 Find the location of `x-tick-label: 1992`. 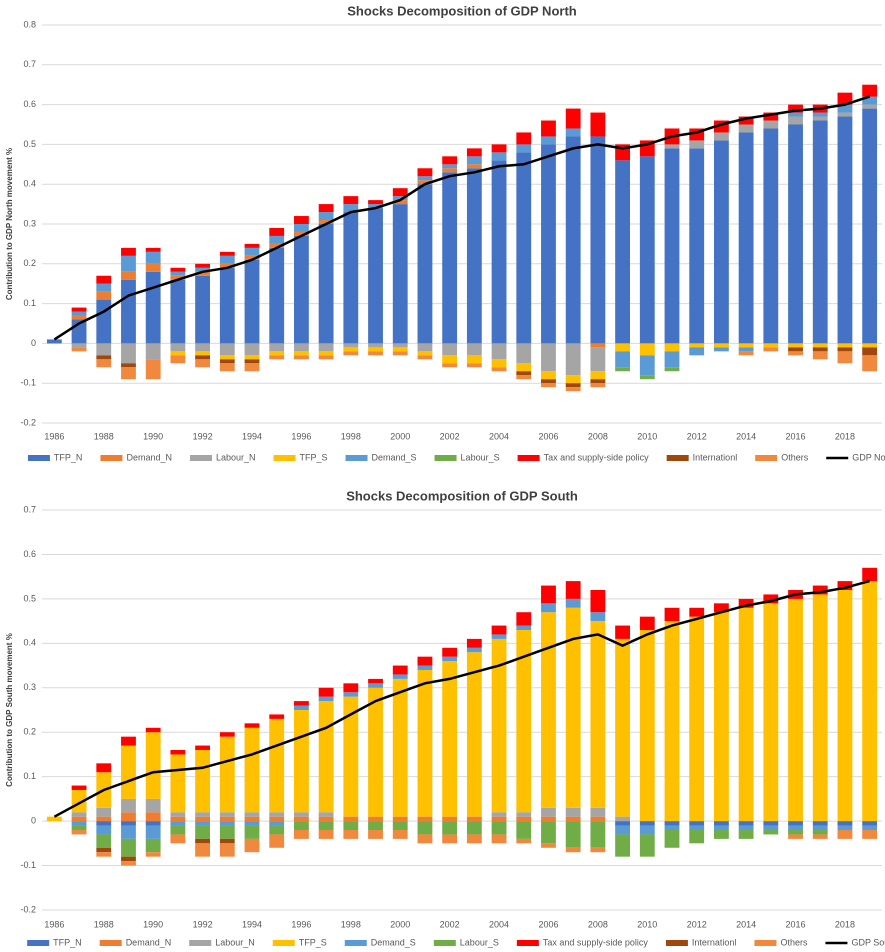

x-tick-label: 1992 is located at coordinates (203, 436).